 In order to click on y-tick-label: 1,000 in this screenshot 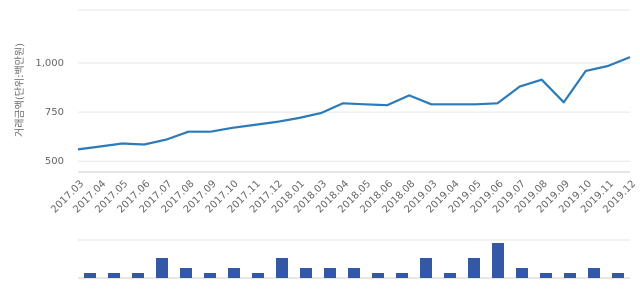, I will do `click(49, 63)`.